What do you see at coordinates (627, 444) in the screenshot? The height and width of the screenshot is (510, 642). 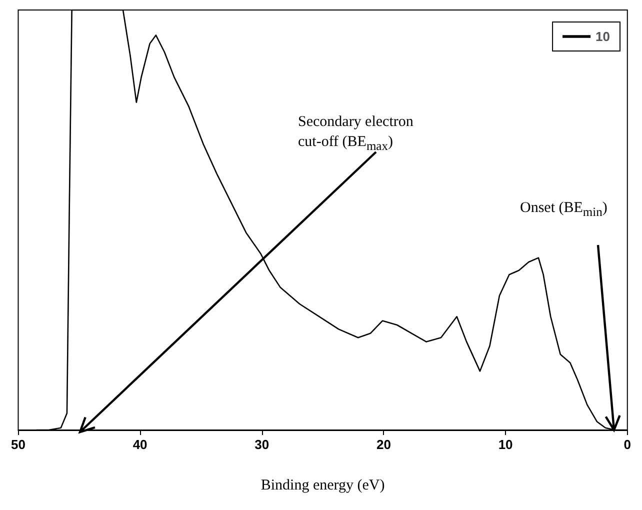 I see `x-tick-label: 0` at bounding box center [627, 444].